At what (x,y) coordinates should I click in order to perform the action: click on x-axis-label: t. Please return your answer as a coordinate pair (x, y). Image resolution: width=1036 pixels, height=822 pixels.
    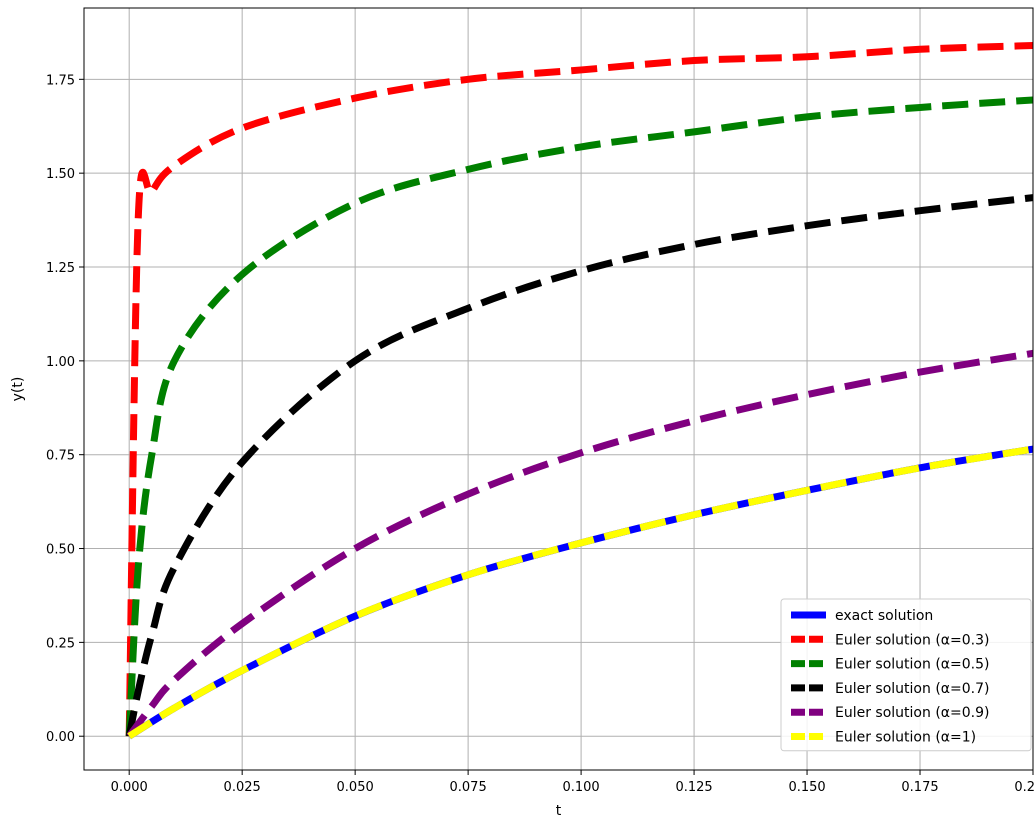
    Looking at the image, I should click on (559, 811).